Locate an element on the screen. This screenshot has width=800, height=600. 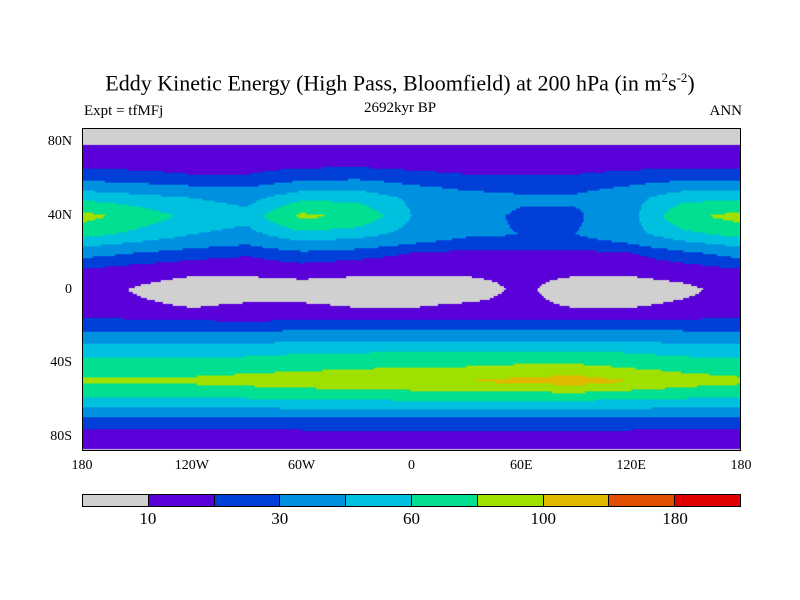
lon-tick-label: 120W is located at coordinates (191, 465).